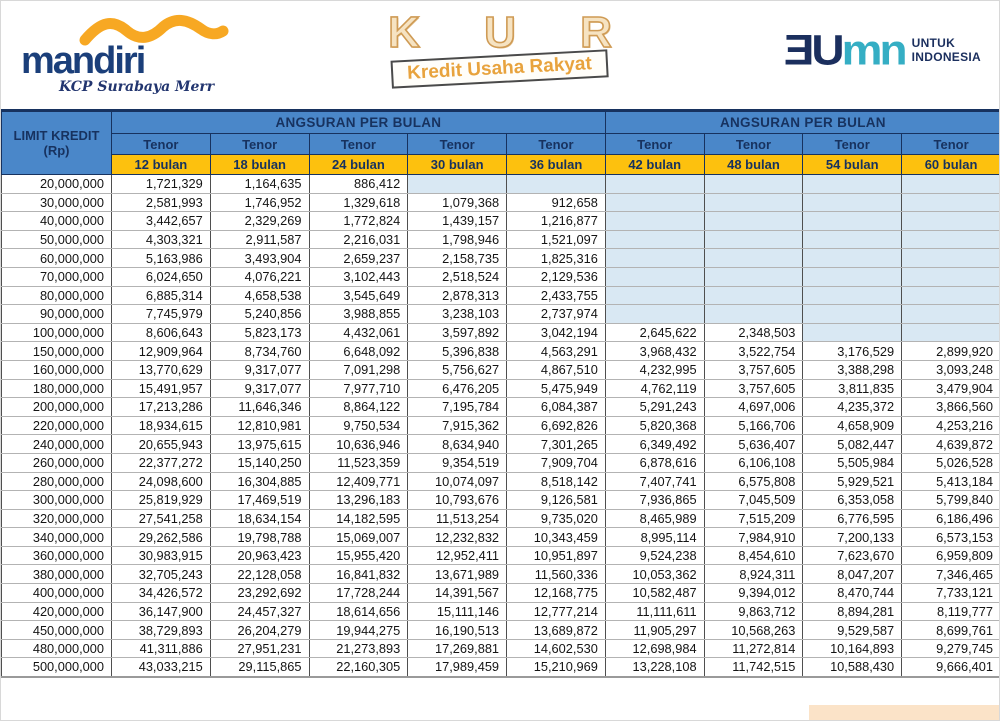  What do you see at coordinates (56, 203) in the screenshot?
I see `limit-cell: 30,000,000` at bounding box center [56, 203].